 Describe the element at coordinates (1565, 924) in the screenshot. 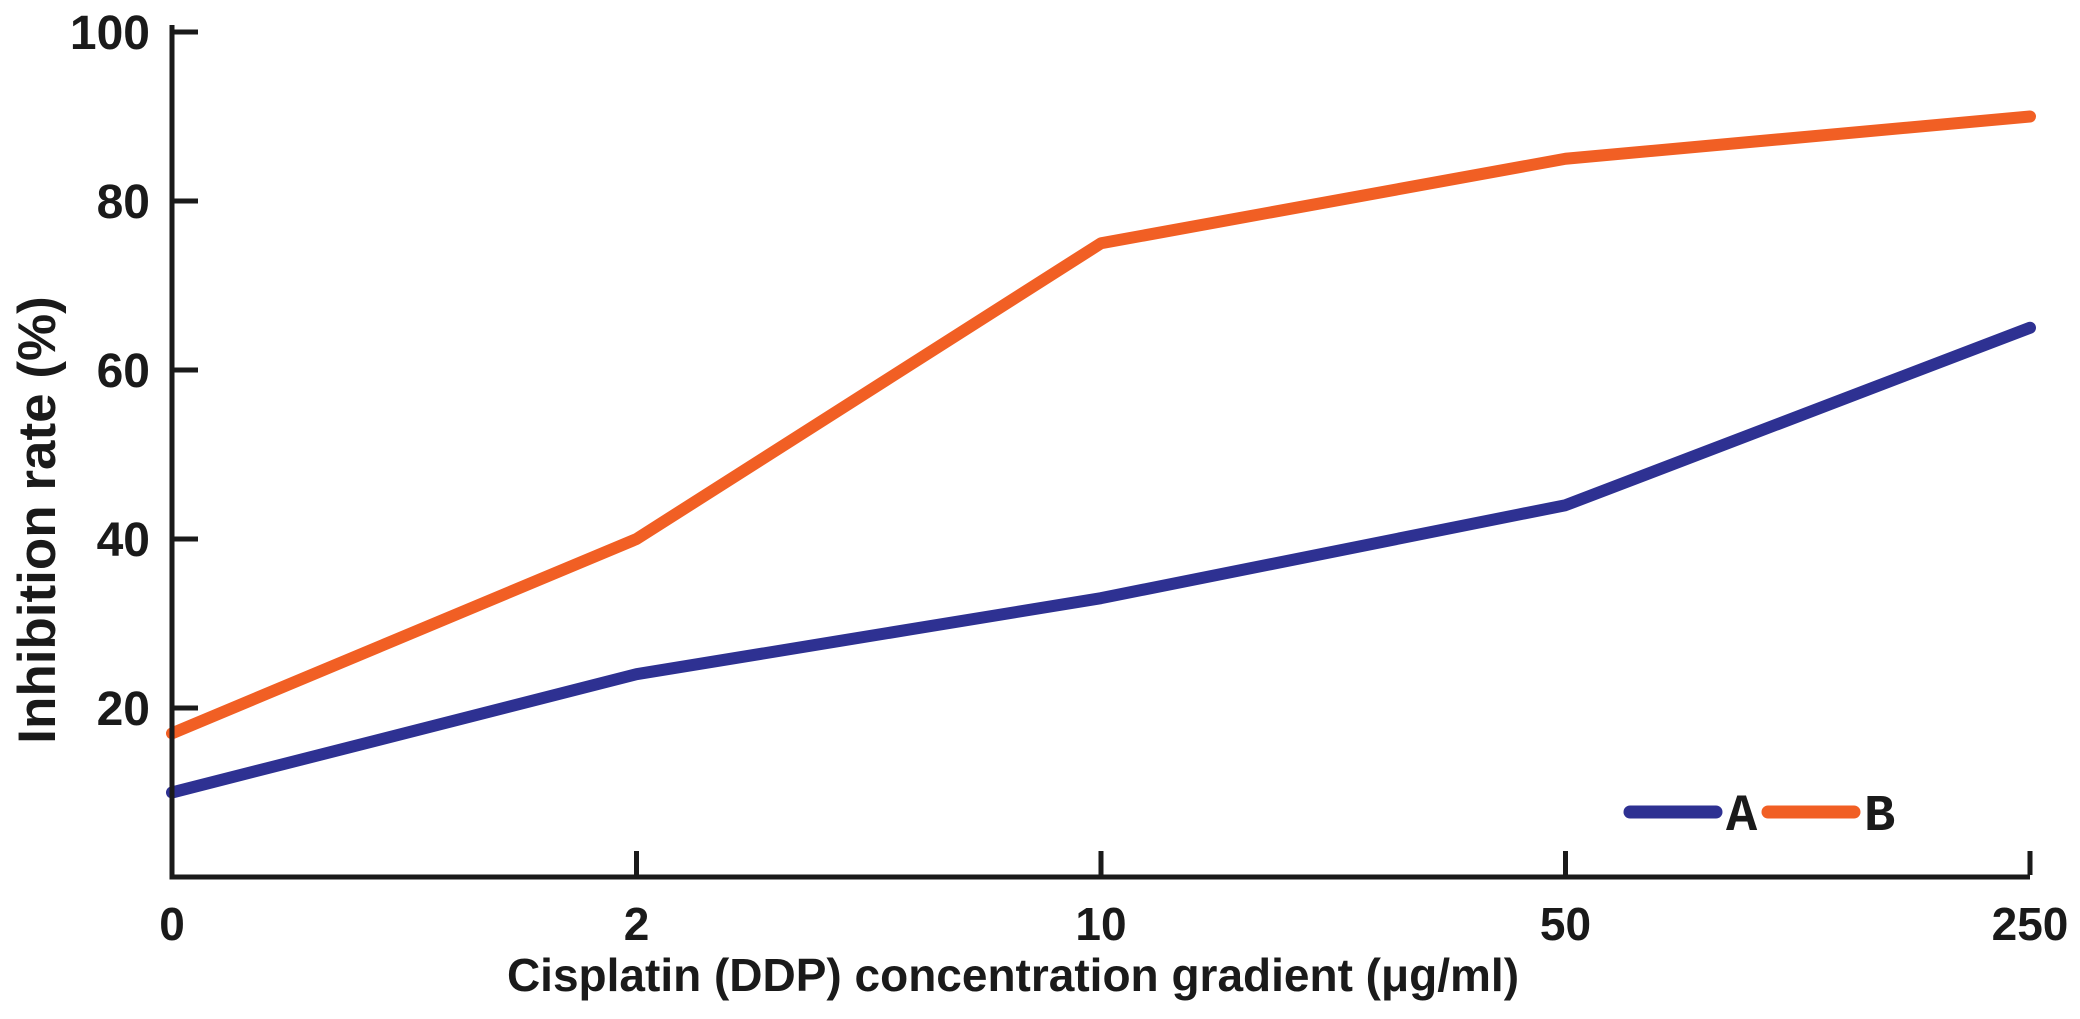

I see `x-tick-label-50: 50` at that location.